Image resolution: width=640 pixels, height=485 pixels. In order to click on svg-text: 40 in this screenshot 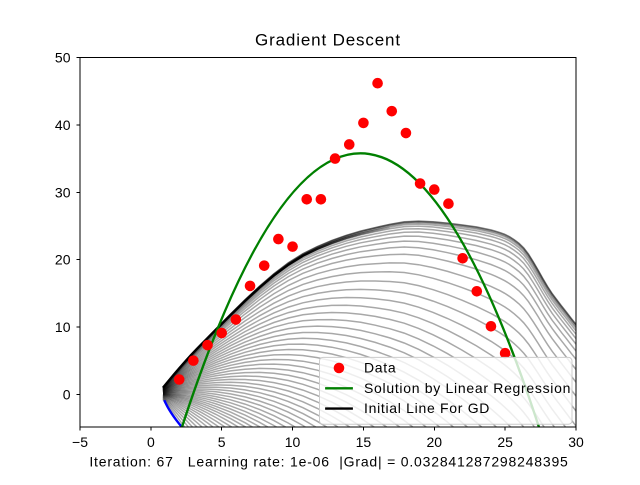, I will do `click(63, 125)`.